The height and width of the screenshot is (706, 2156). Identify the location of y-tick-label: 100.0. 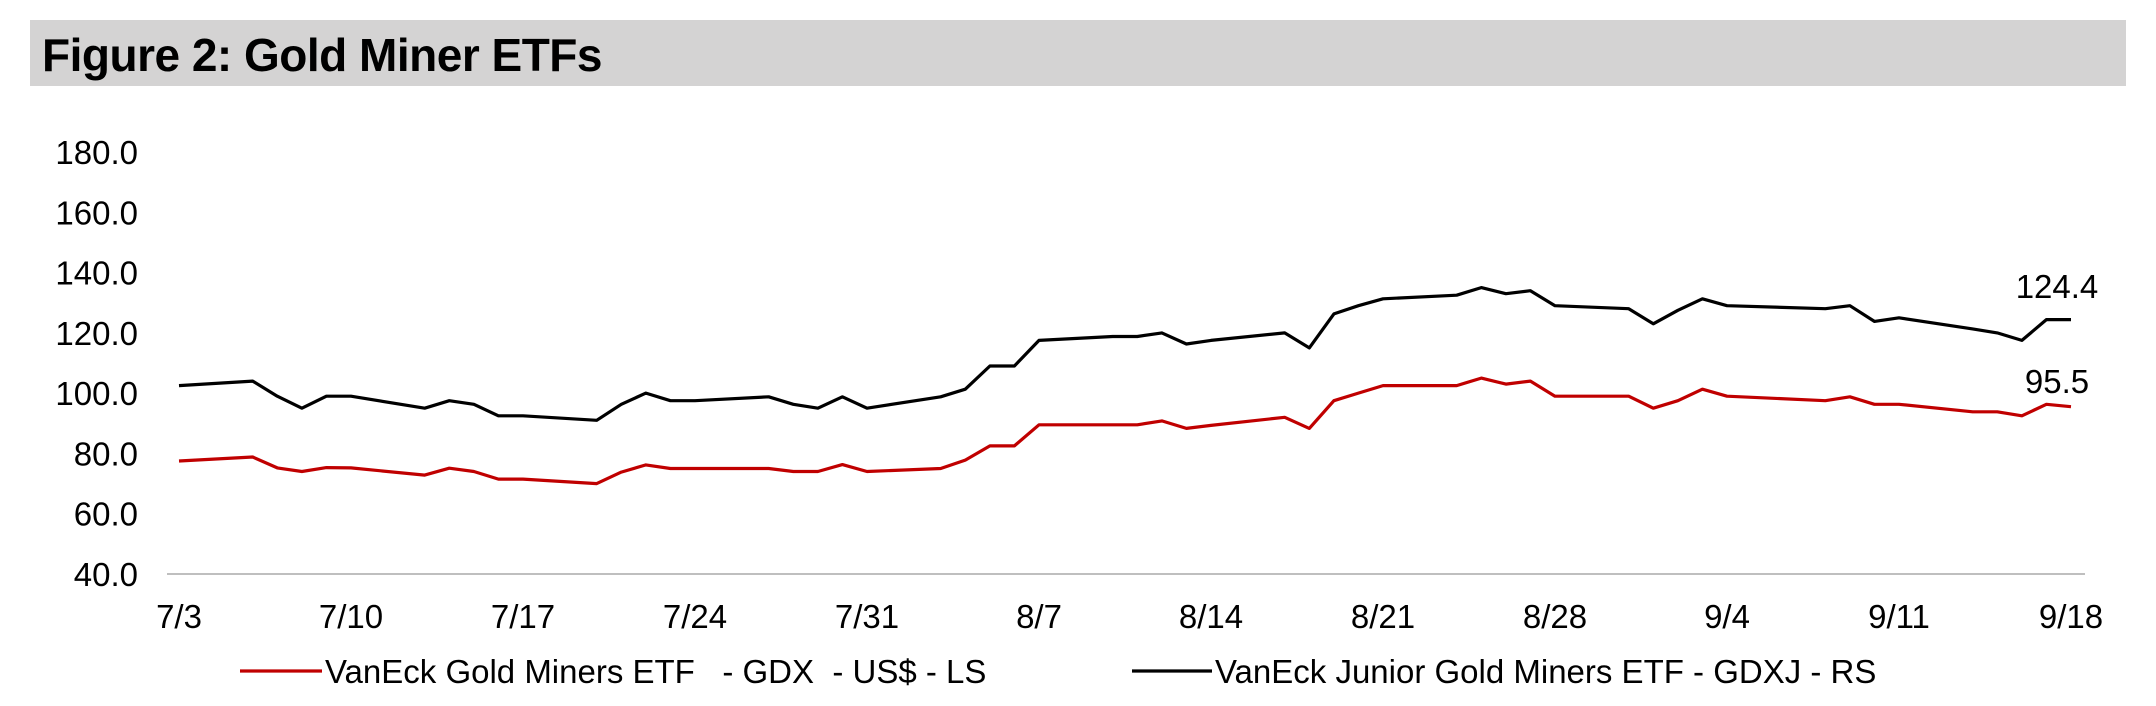
(96, 393).